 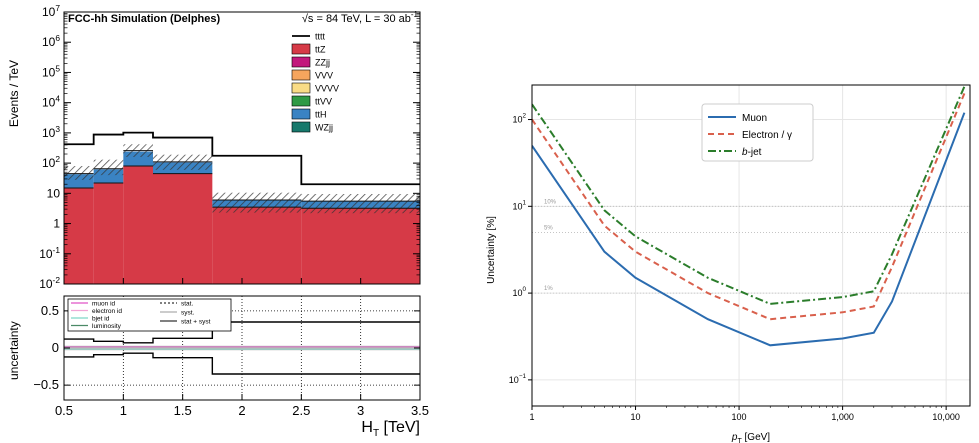 I want to click on histogram-title: FCC-hh Simulation (Delphes), so click(x=144, y=19).